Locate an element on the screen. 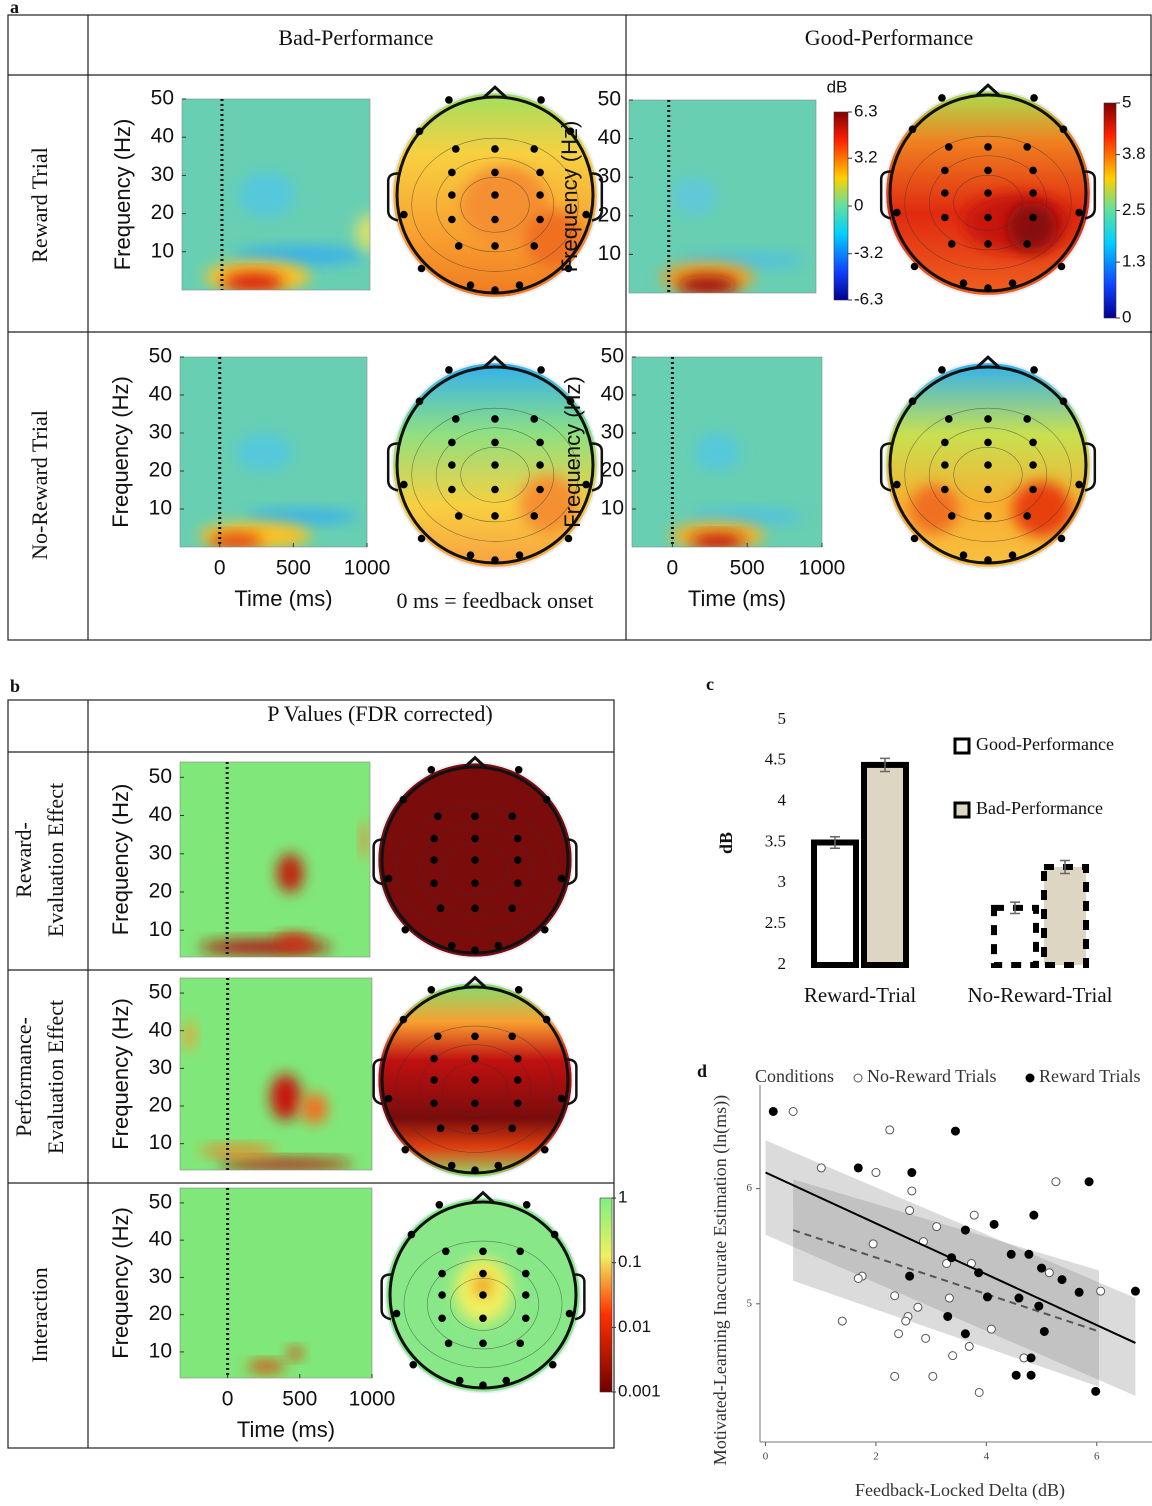 This screenshot has width=1152, height=1506. panel-label: d is located at coordinates (702, 1071).